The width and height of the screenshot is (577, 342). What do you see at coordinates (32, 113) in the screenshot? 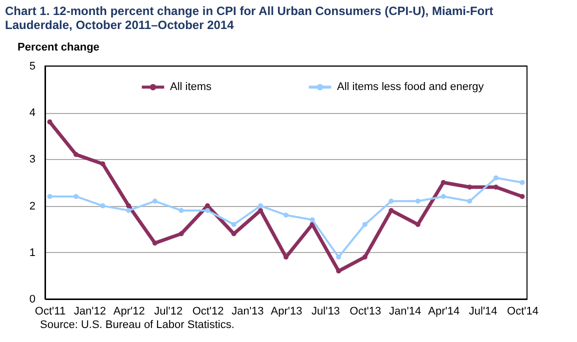
I see `y-tick-label: 4` at bounding box center [32, 113].